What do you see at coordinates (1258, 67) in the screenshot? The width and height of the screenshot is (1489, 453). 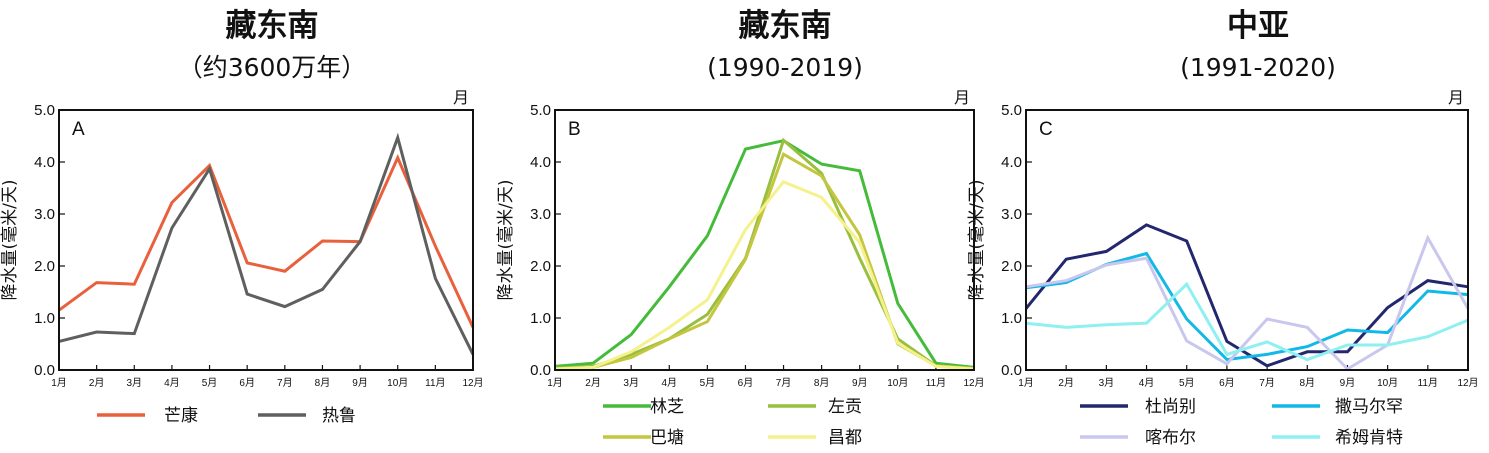 I see `chart-subtitle: (1991-2020)` at bounding box center [1258, 67].